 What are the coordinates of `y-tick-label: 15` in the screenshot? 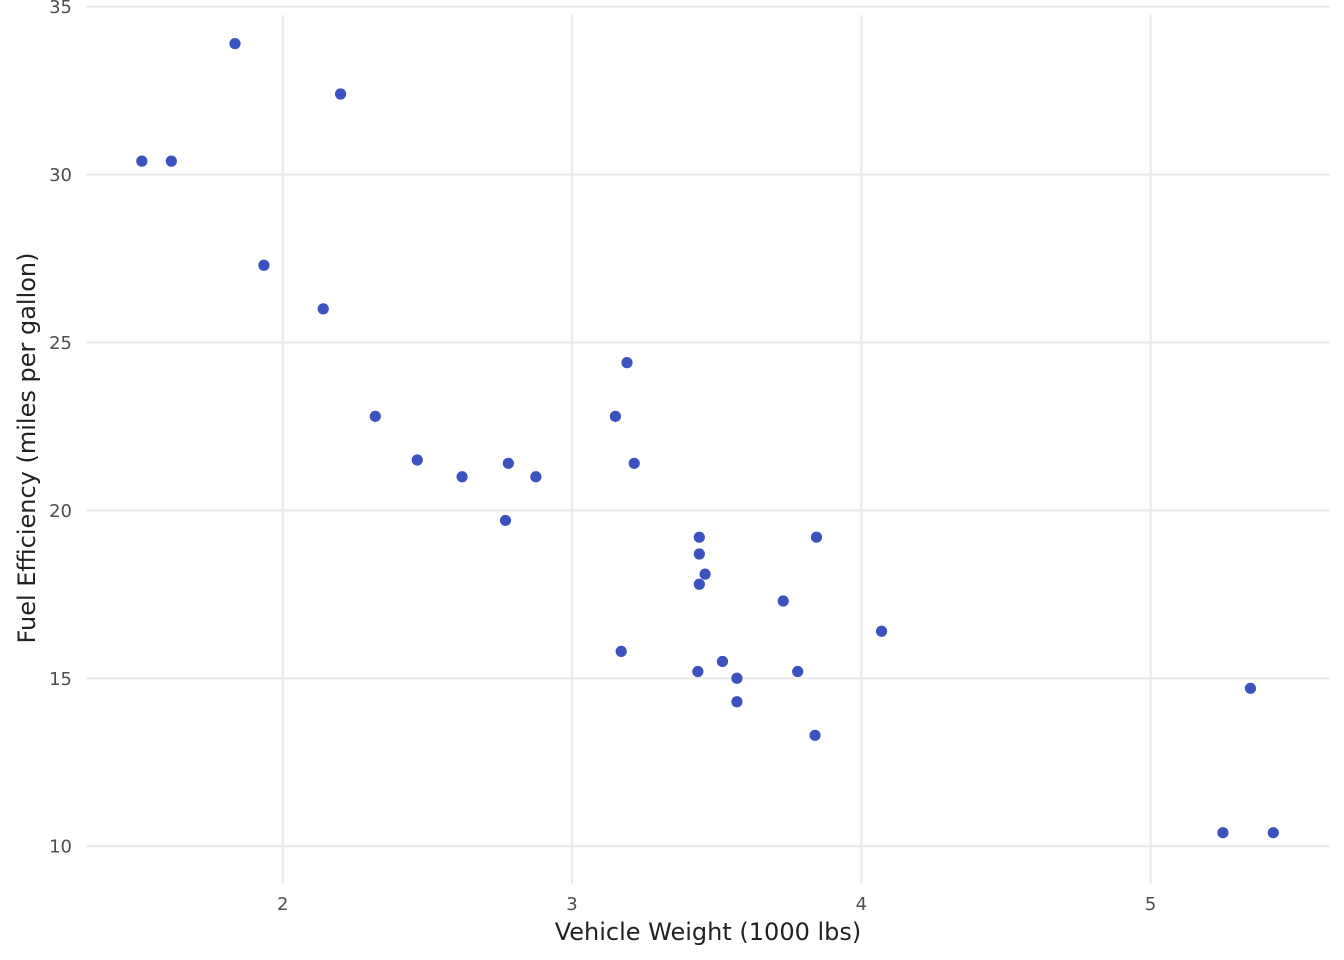 It's located at (60, 679).